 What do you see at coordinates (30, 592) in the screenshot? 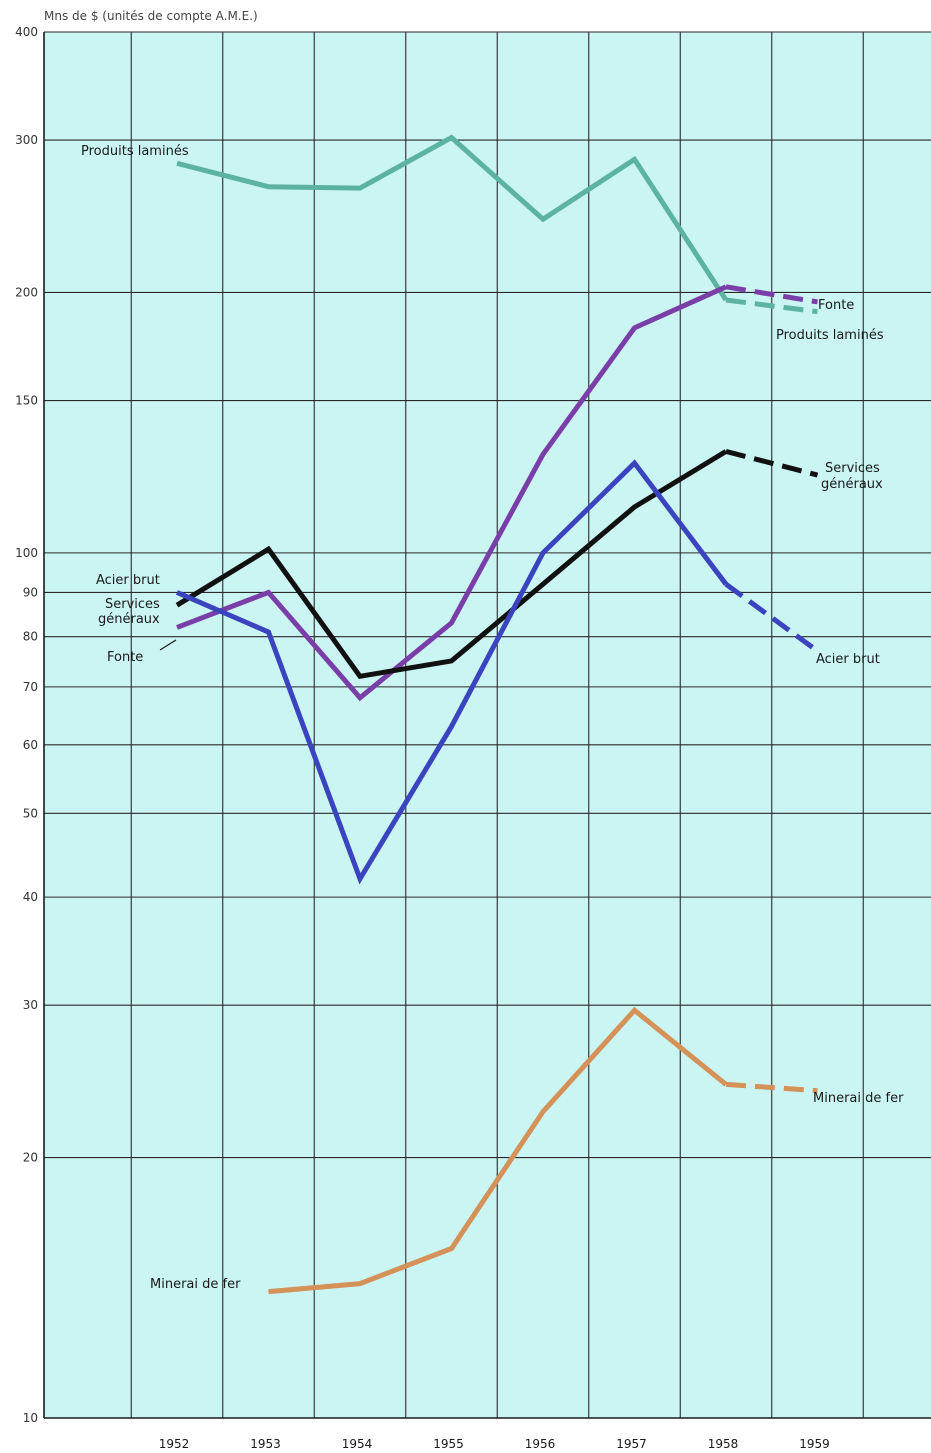
I see `y-tick-label-90: 90` at bounding box center [30, 592].